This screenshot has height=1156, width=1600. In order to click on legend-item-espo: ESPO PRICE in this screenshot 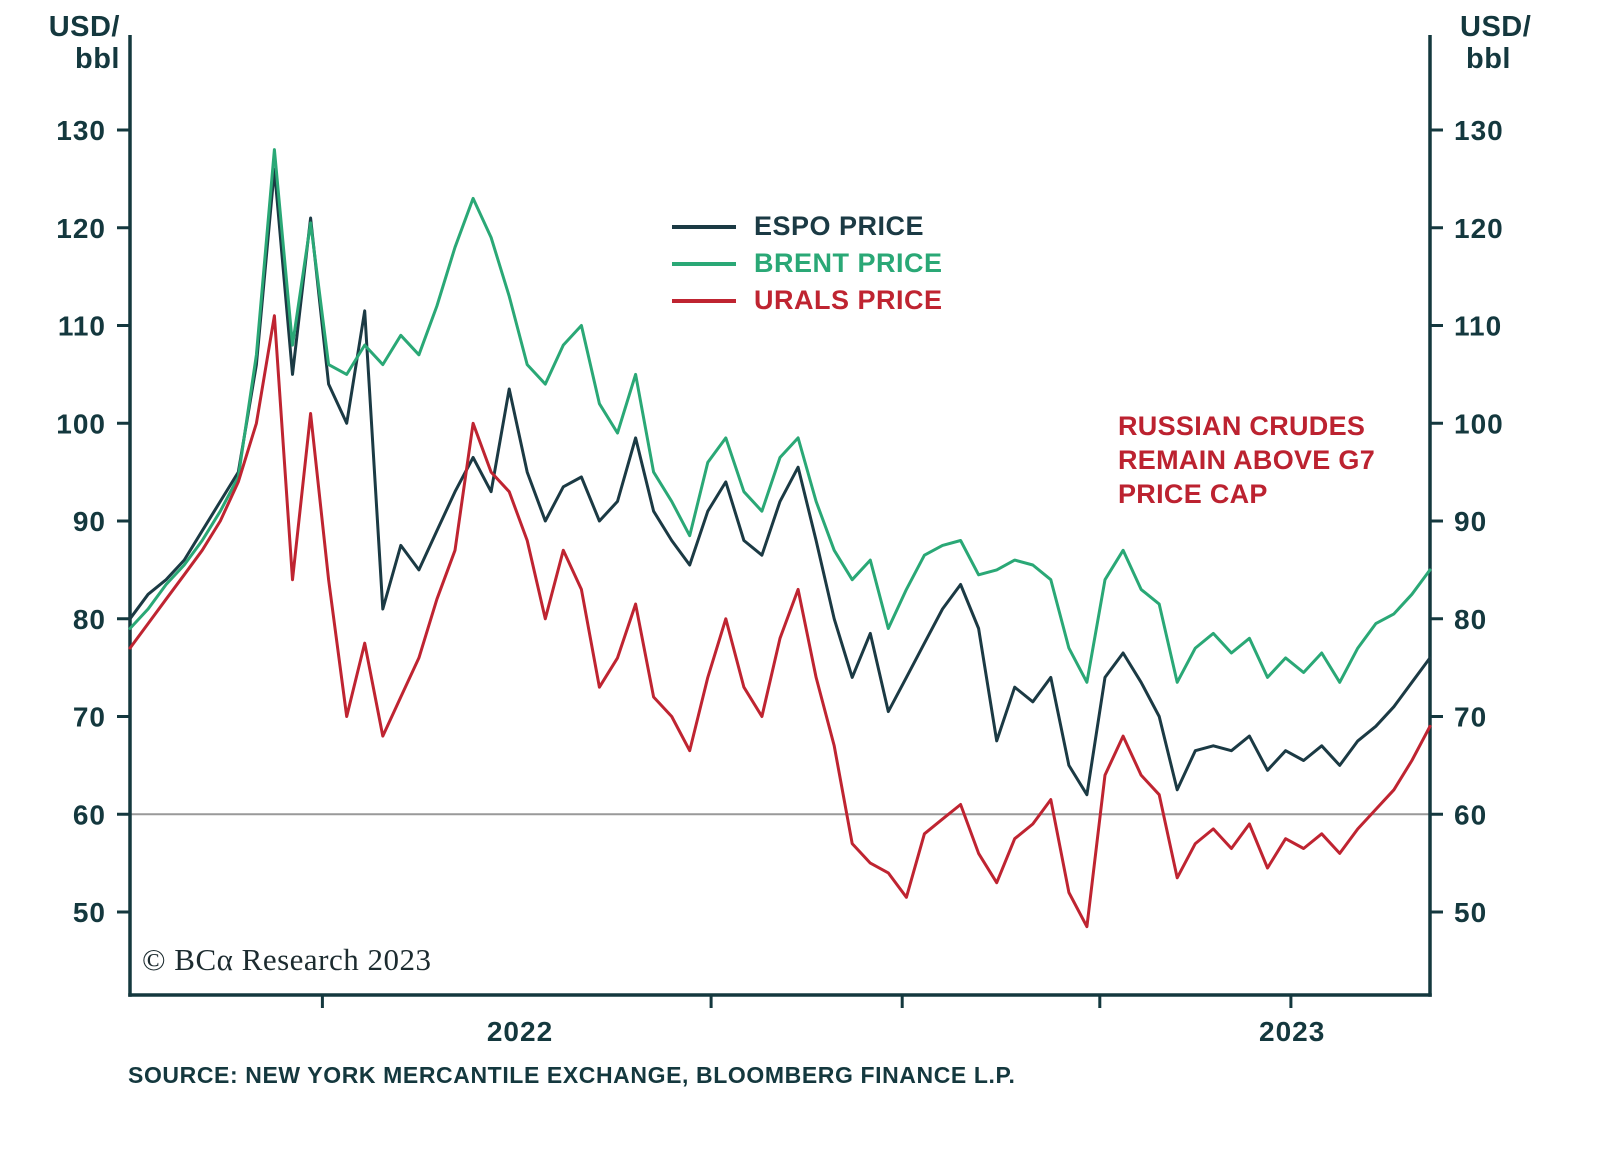, I will do `click(807, 226)`.